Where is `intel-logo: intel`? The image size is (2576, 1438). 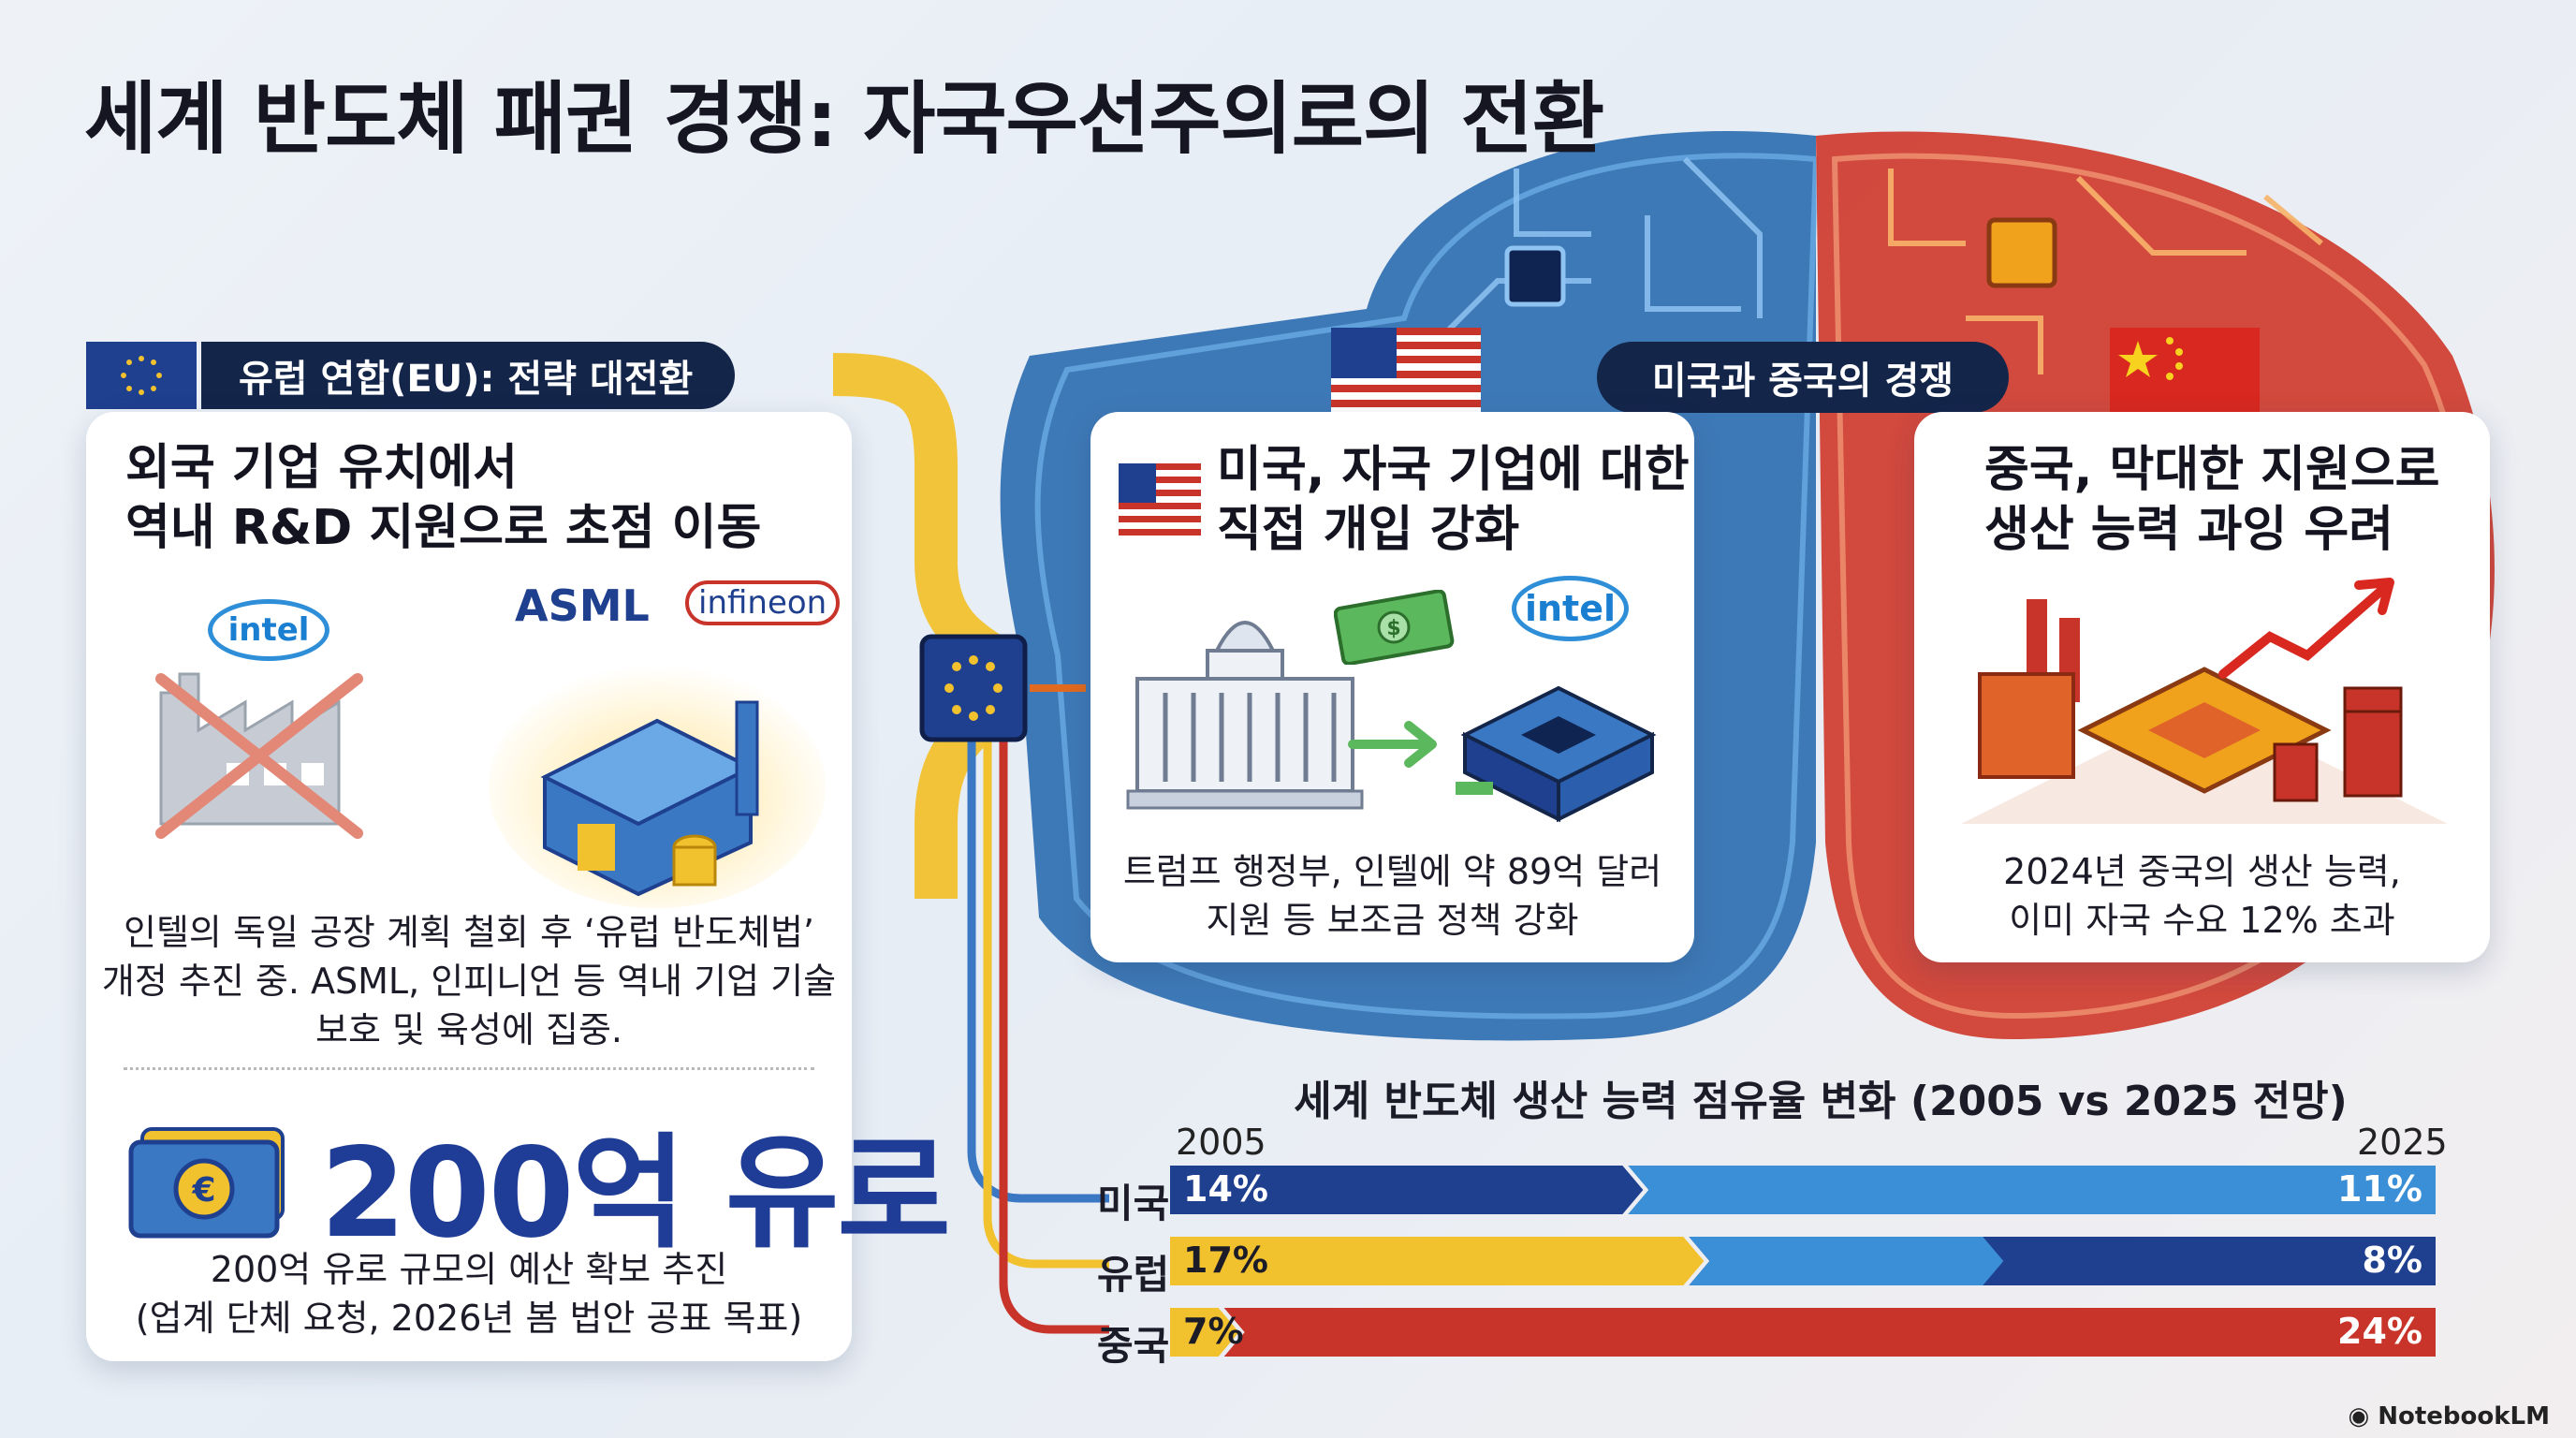 intel-logo: intel is located at coordinates (268, 630).